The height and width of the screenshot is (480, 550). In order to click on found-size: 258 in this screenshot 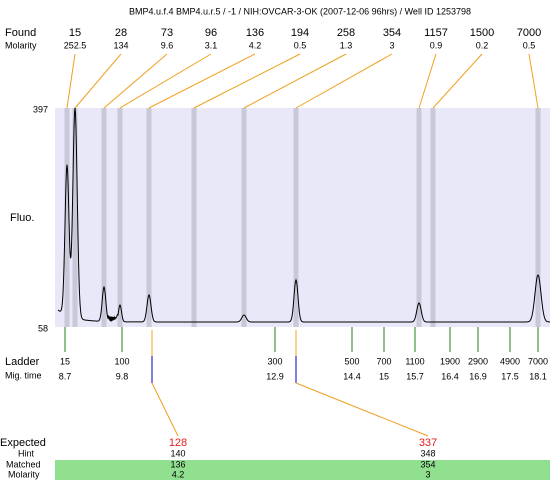, I will do `click(346, 33)`.